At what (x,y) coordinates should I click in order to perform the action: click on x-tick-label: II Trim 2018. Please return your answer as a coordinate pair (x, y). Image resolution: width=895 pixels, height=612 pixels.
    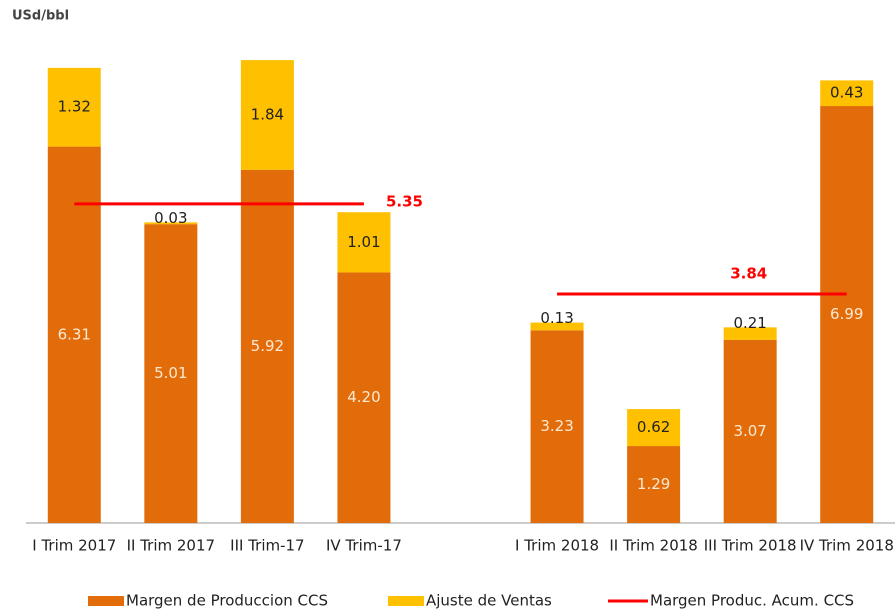
    Looking at the image, I should click on (653, 546).